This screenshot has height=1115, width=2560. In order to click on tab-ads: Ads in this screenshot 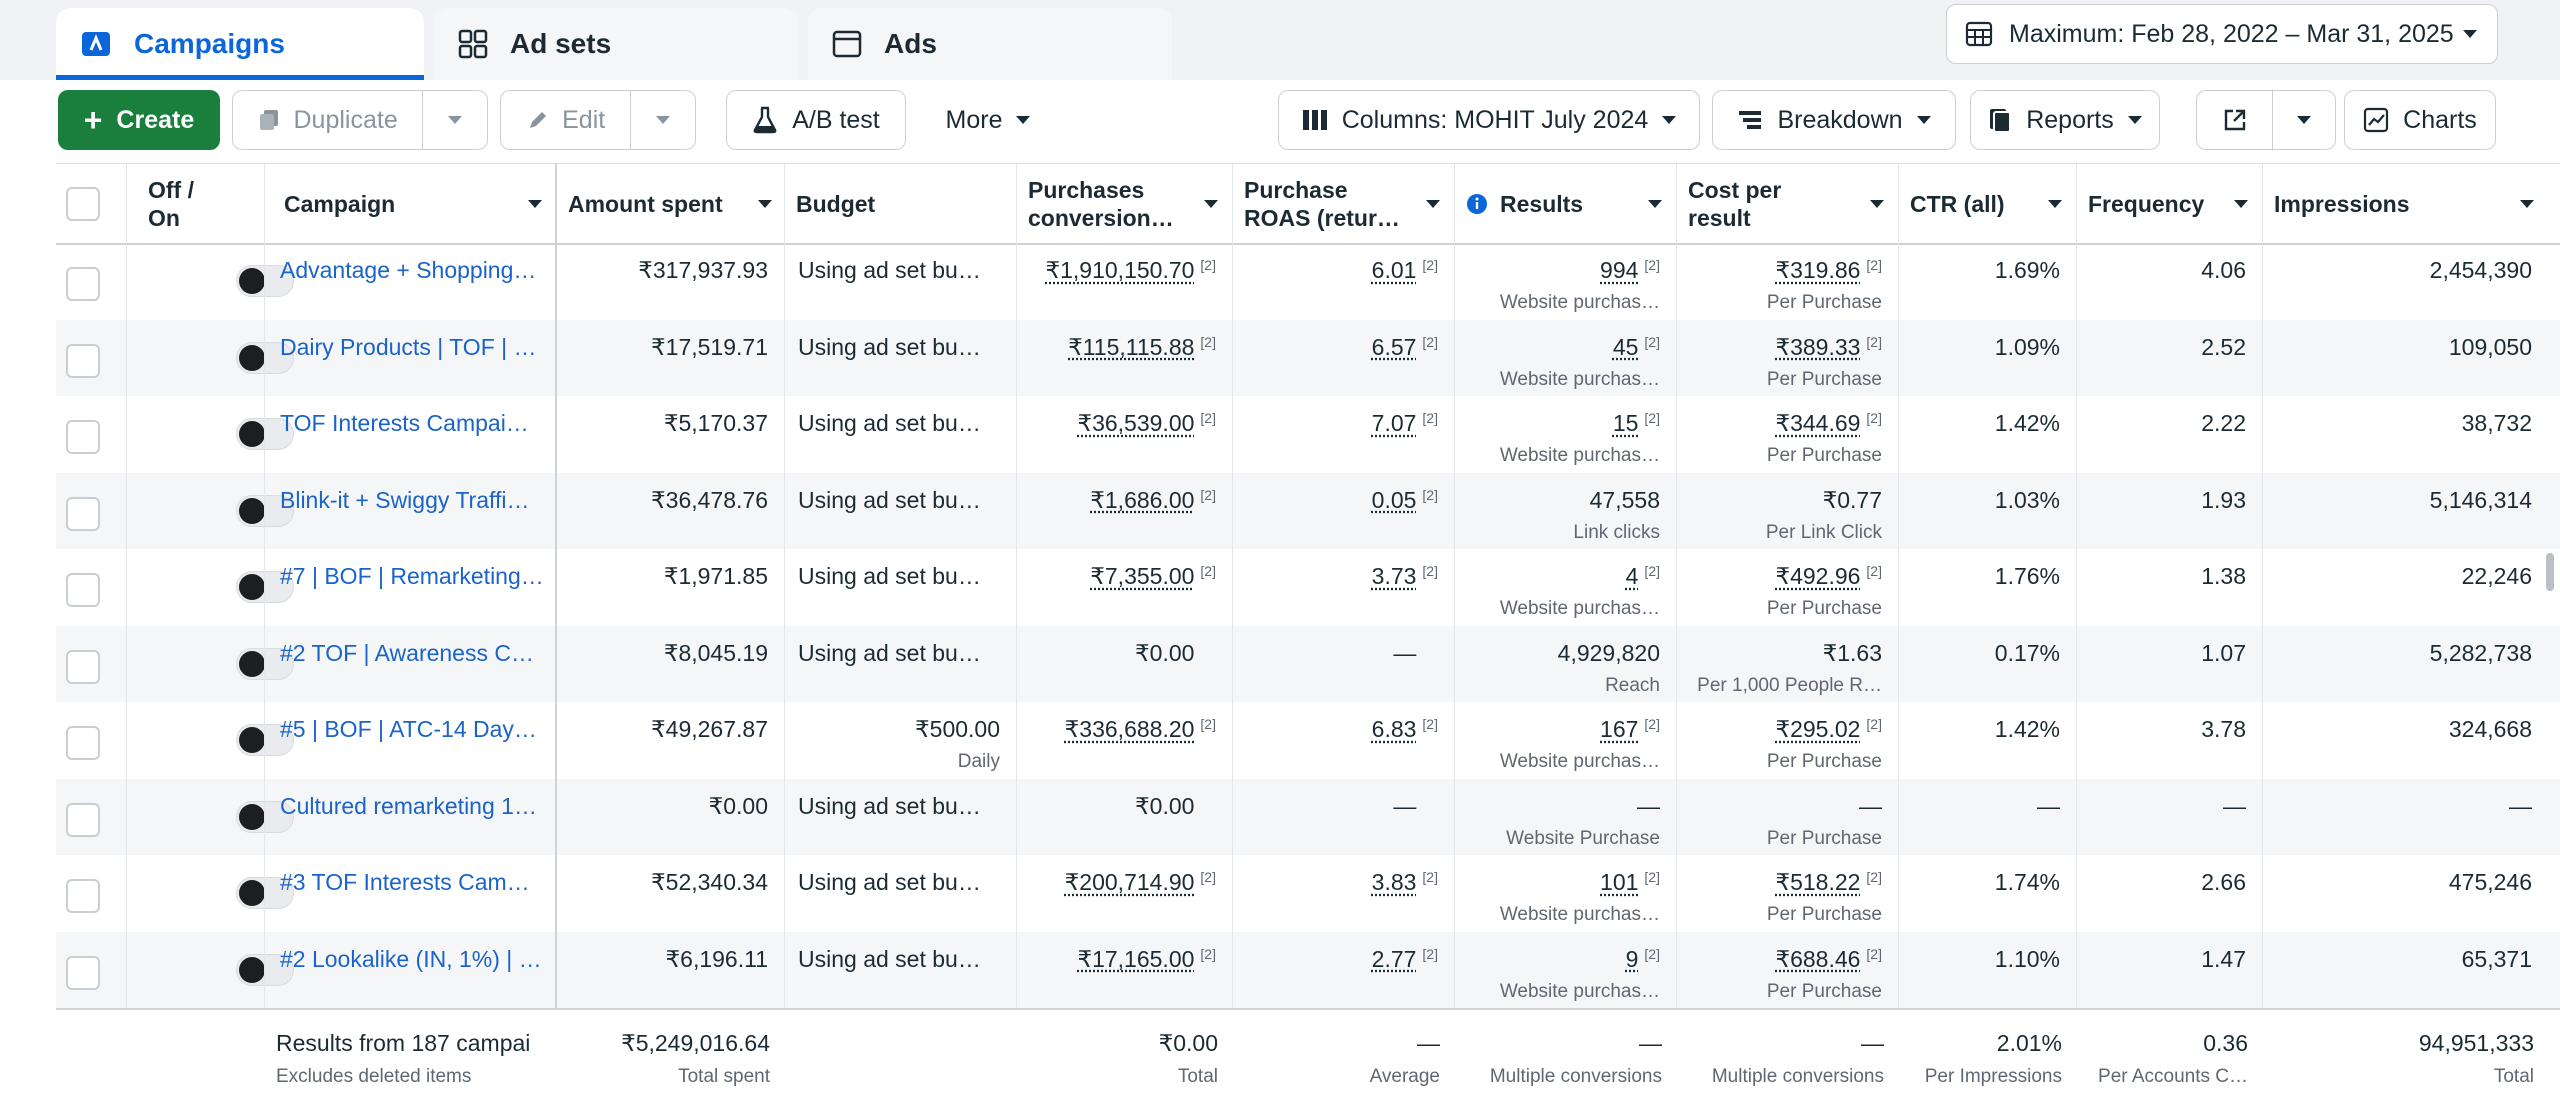, I will do `click(990, 44)`.